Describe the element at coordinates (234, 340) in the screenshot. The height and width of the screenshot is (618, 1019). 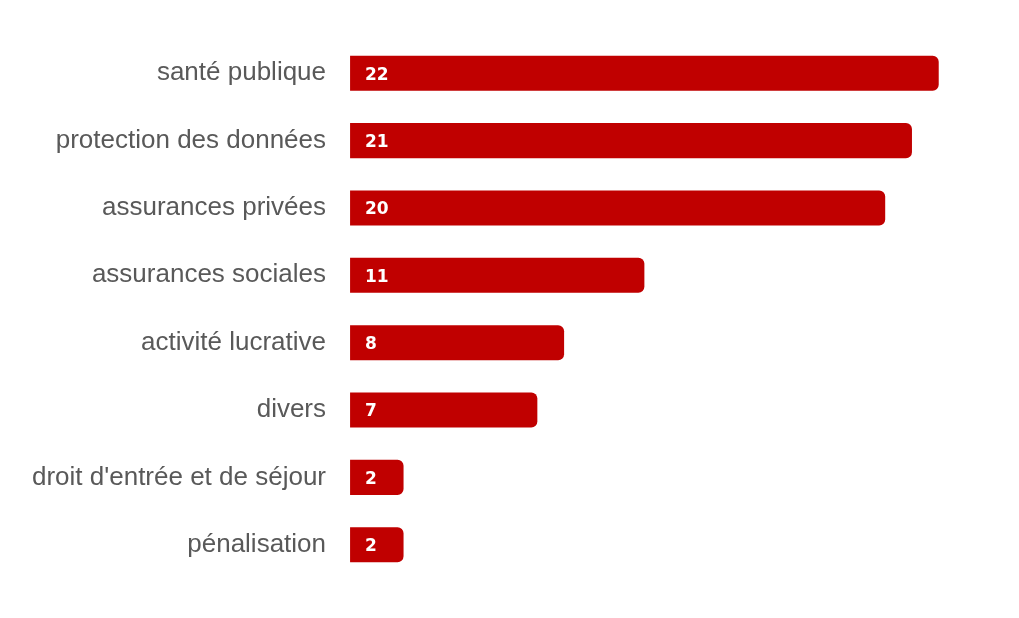
I see `y-tick-label: activité lucrative` at that location.